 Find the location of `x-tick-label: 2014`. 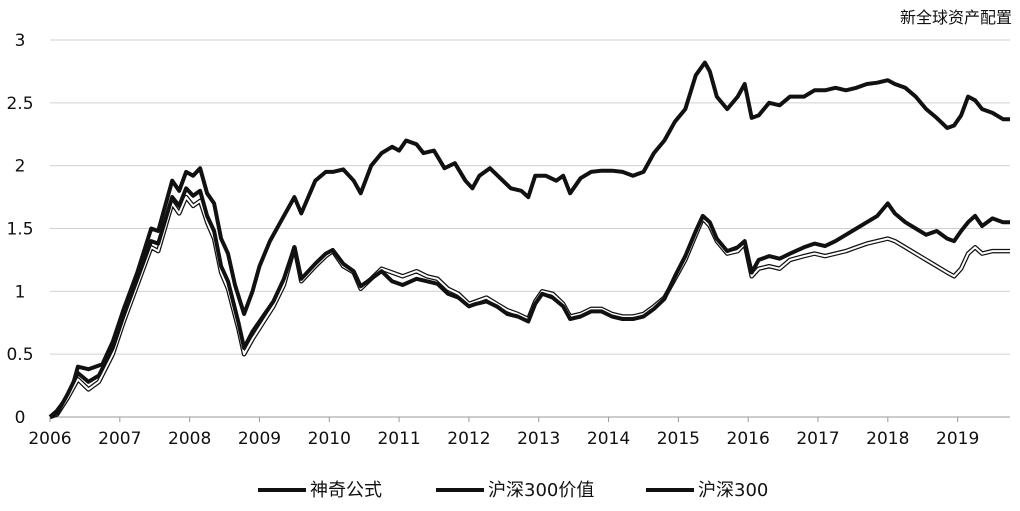

x-tick-label: 2014 is located at coordinates (608, 439).